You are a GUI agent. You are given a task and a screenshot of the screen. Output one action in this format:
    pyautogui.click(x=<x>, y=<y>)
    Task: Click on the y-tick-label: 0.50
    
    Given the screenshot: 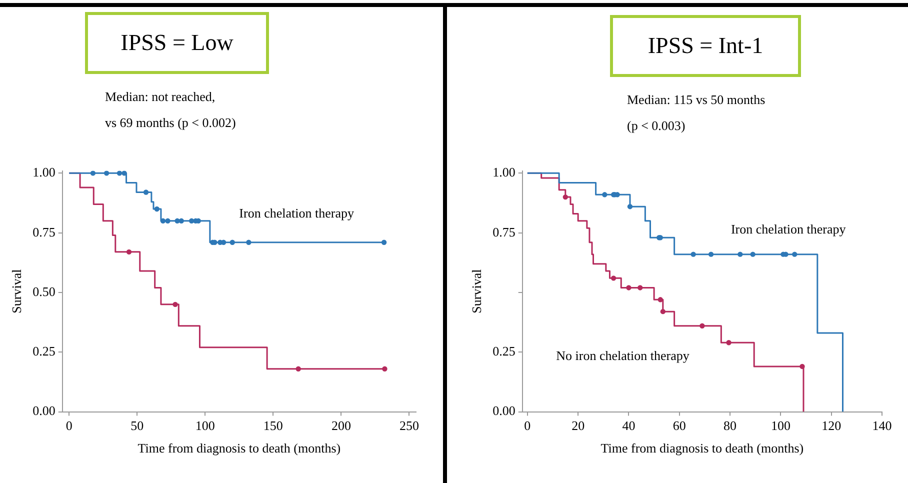 What is the action you would take?
    pyautogui.click(x=44, y=291)
    